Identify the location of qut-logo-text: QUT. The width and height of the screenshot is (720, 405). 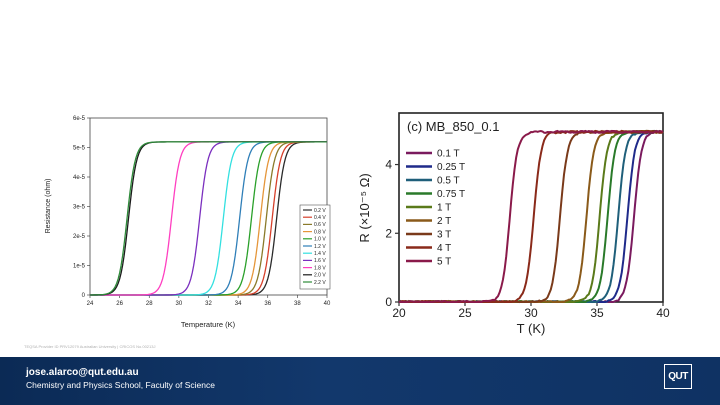
(678, 376).